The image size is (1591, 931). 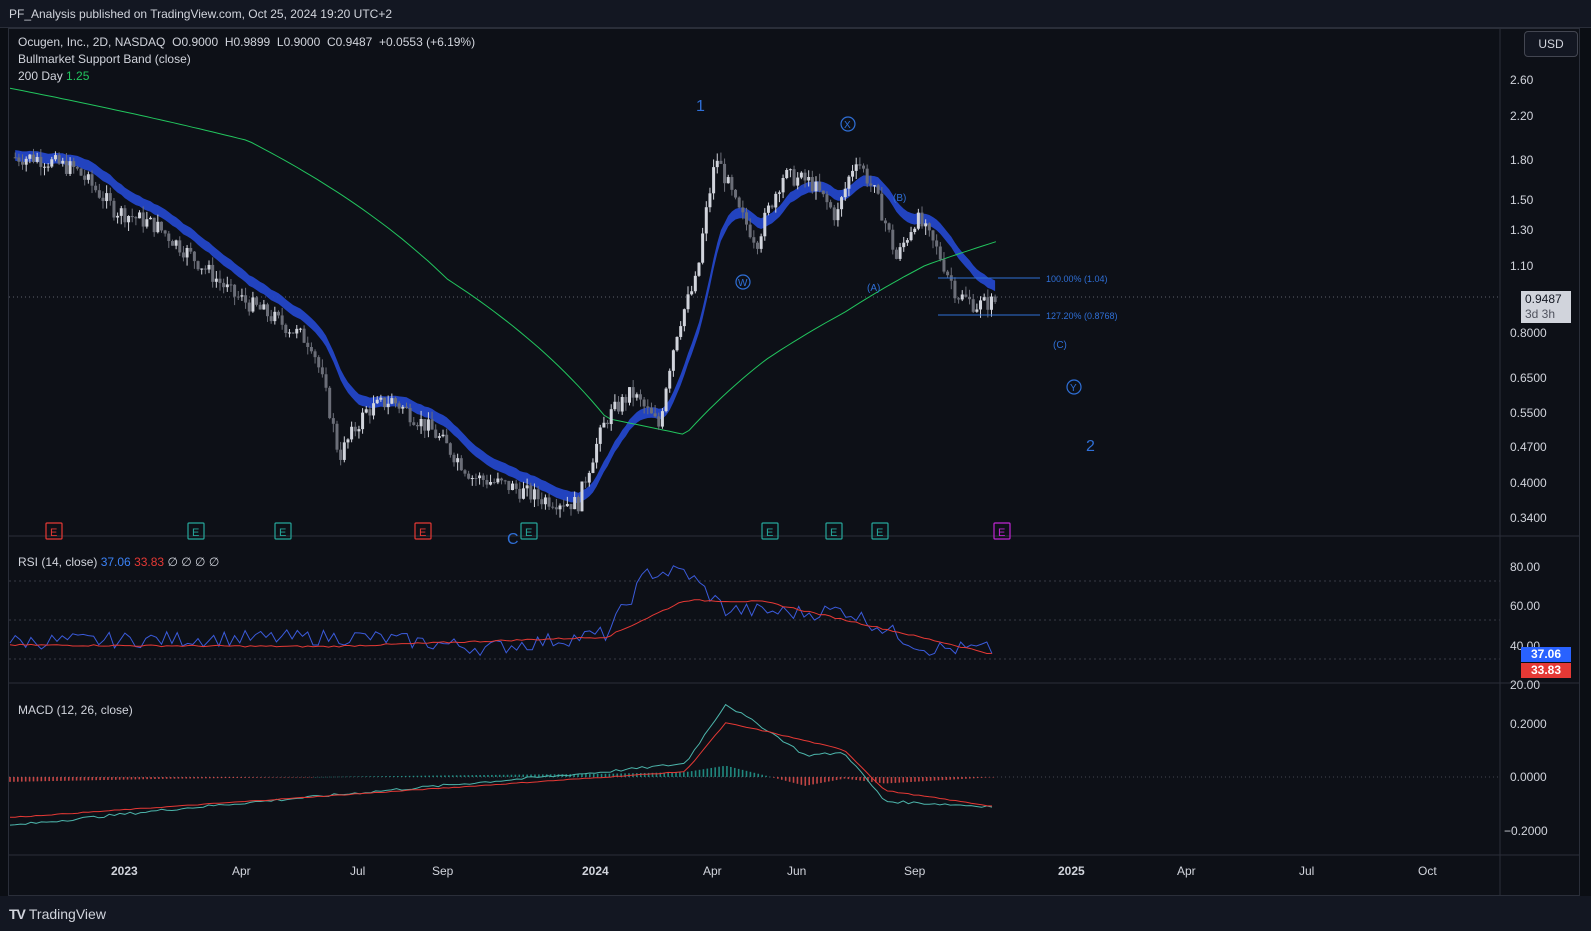 I want to click on price-tick: 0.3400, so click(x=1528, y=518).